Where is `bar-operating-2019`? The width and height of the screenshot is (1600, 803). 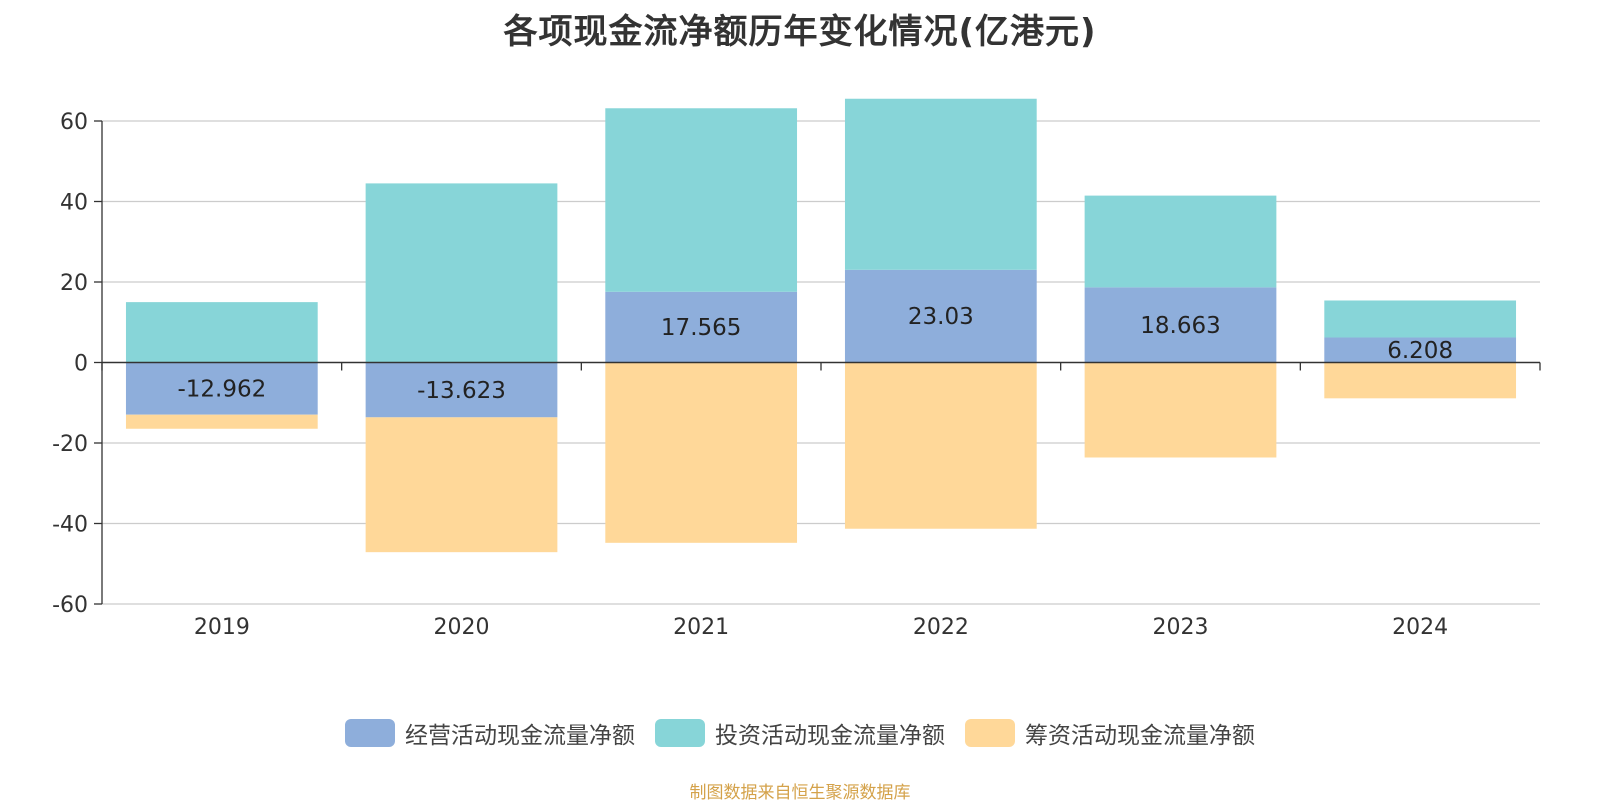 bar-operating-2019 is located at coordinates (221, 388).